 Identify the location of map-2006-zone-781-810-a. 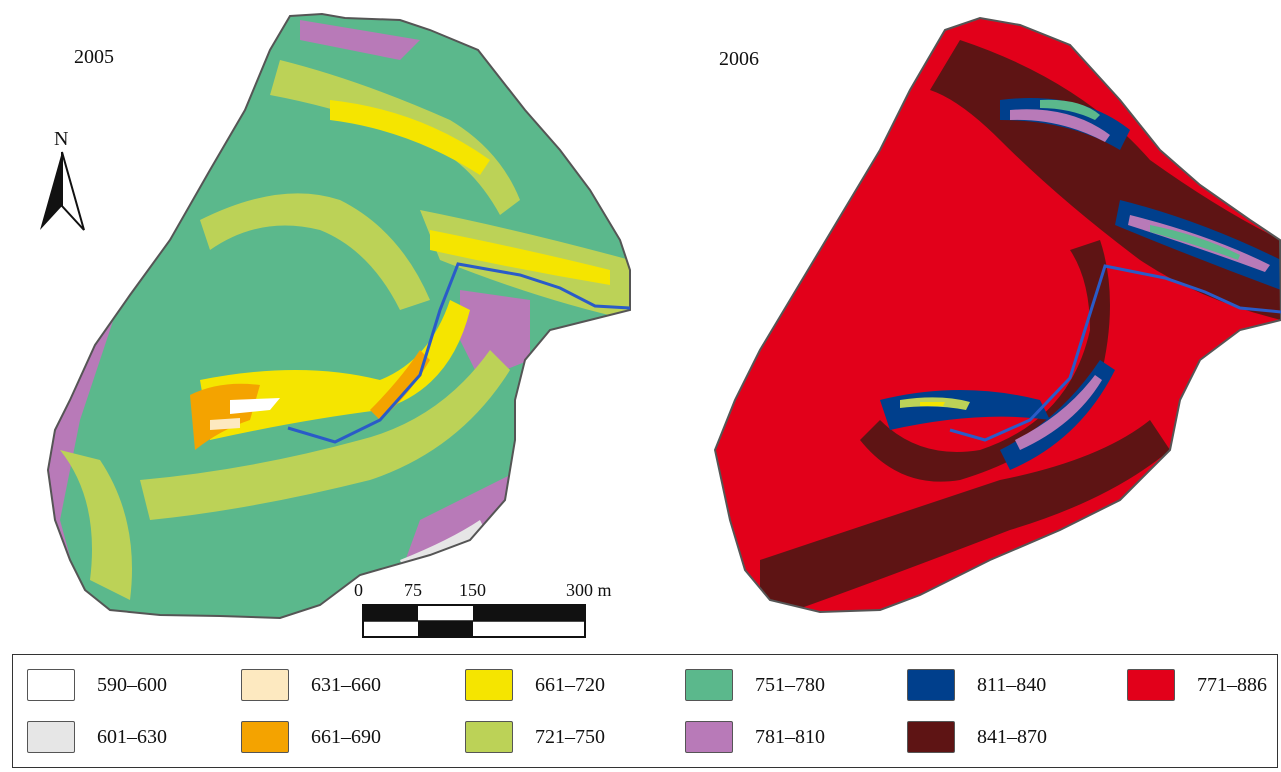
(1060, 125).